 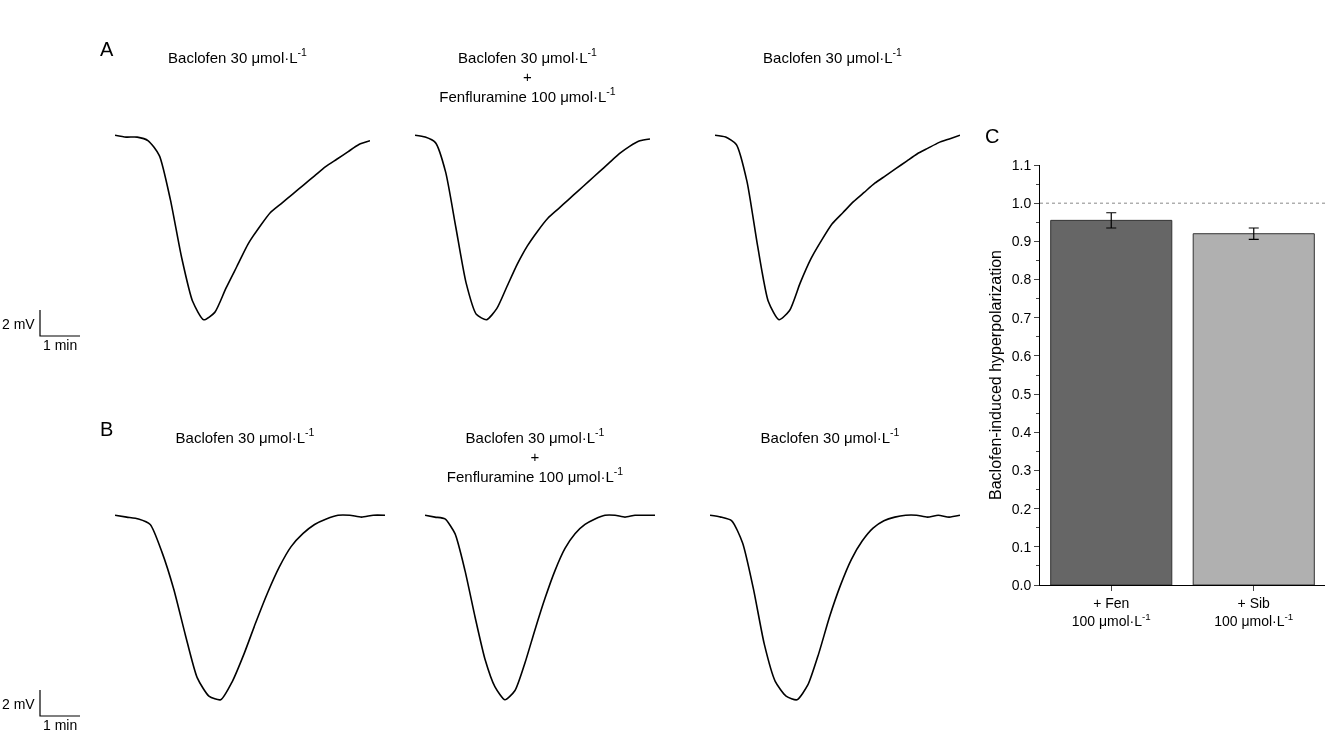 What do you see at coordinates (1021, 164) in the screenshot?
I see `y-tick-label: 1.1` at bounding box center [1021, 164].